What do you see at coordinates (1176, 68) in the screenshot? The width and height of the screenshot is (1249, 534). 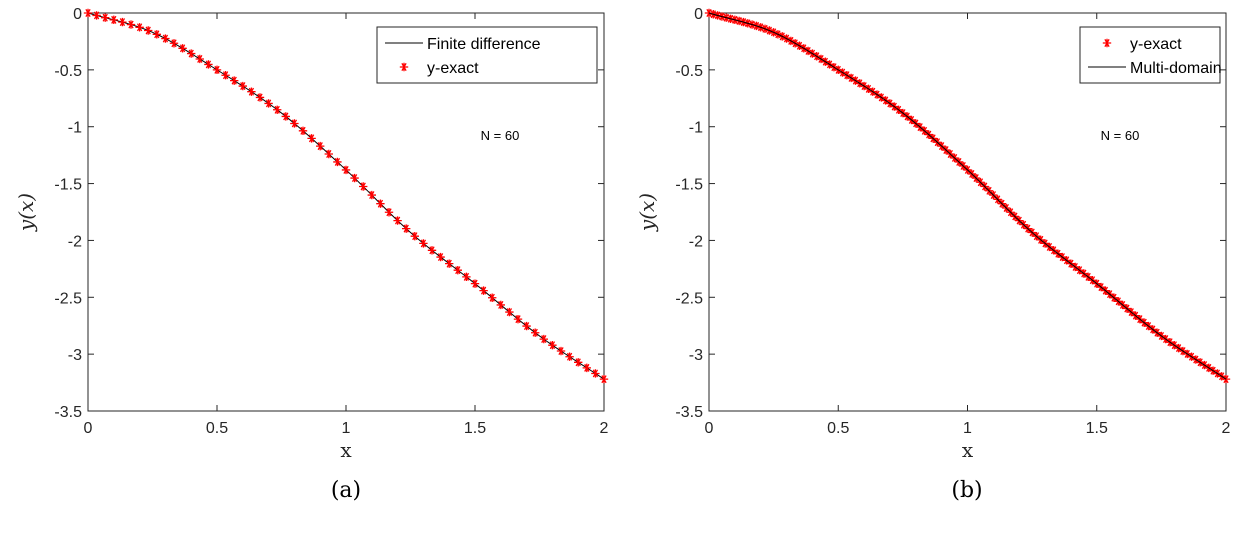 I see `legend-entry: Multi-domain` at bounding box center [1176, 68].